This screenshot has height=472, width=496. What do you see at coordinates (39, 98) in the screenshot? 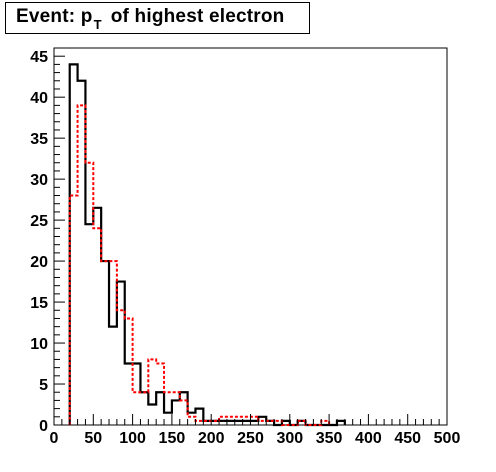
I see `y-tick-label: 40` at bounding box center [39, 98].